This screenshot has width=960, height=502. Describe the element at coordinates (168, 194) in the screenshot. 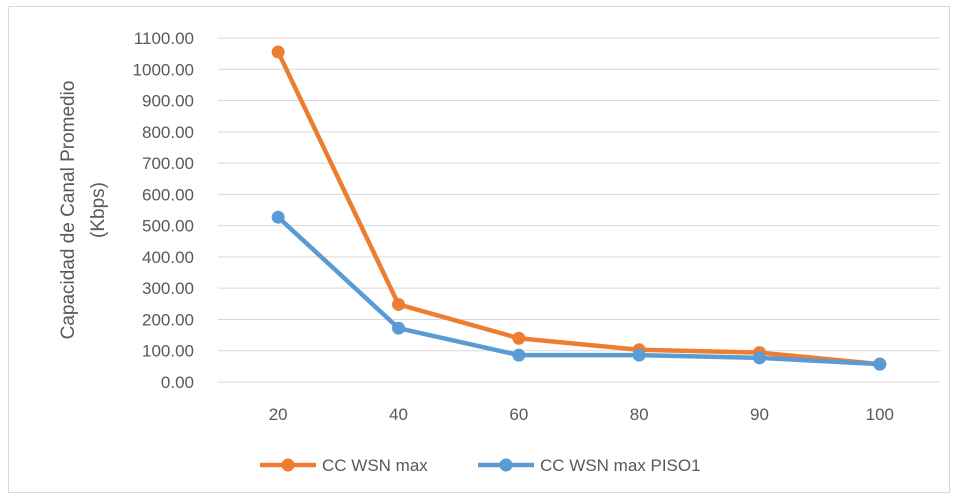

I see `y-tick-label: 600.00` at that location.